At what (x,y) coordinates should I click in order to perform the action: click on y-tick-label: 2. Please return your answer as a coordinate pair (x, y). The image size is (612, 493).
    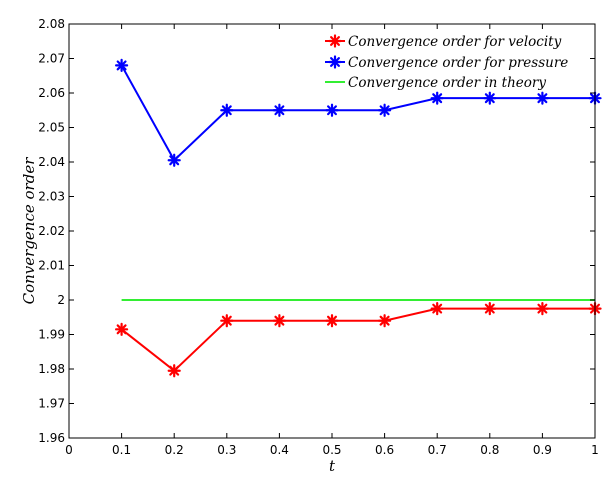
    Looking at the image, I should click on (61, 300).